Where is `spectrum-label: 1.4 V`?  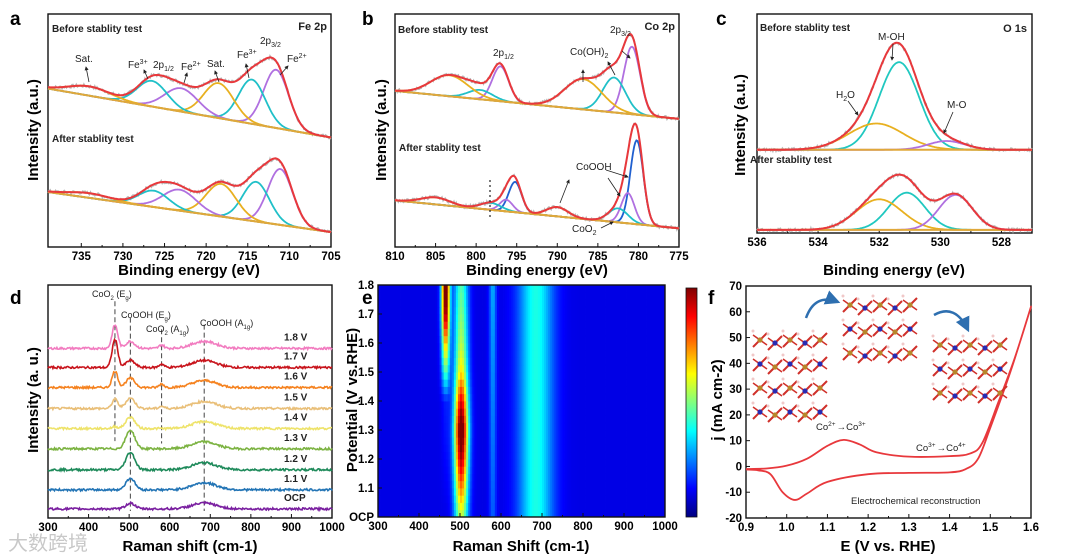
spectrum-label: 1.4 V is located at coordinates (296, 418).